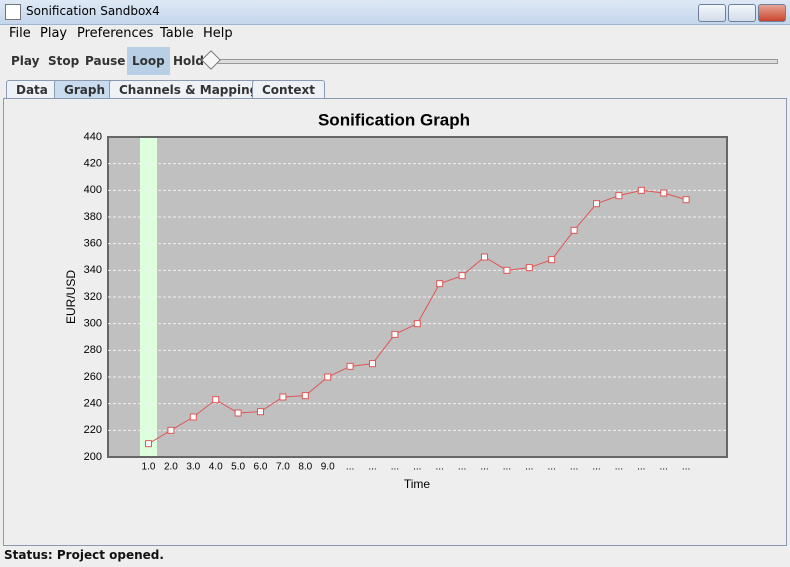  I want to click on y-tick-label: 360, so click(93, 244).